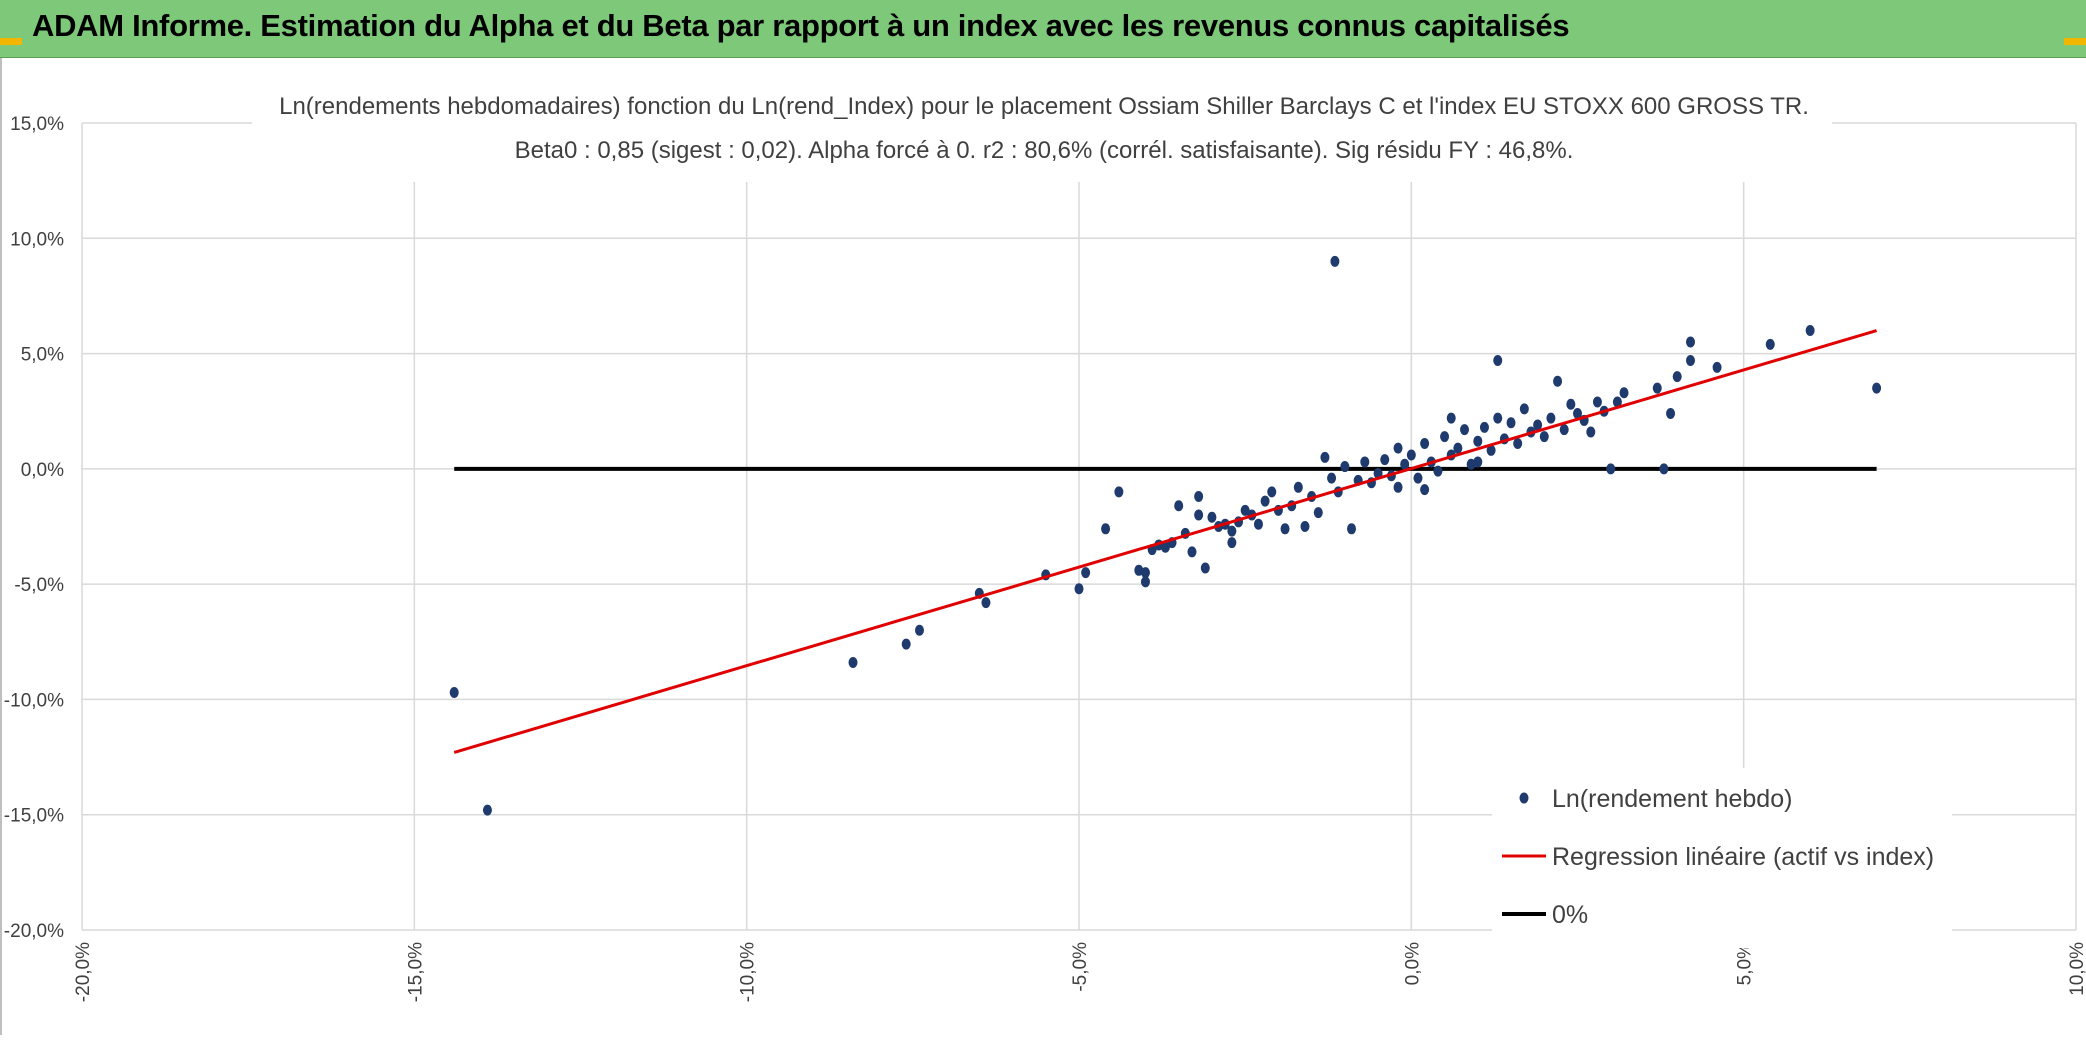  What do you see at coordinates (37, 239) in the screenshot?
I see `y-tick-label: 10,0%` at bounding box center [37, 239].